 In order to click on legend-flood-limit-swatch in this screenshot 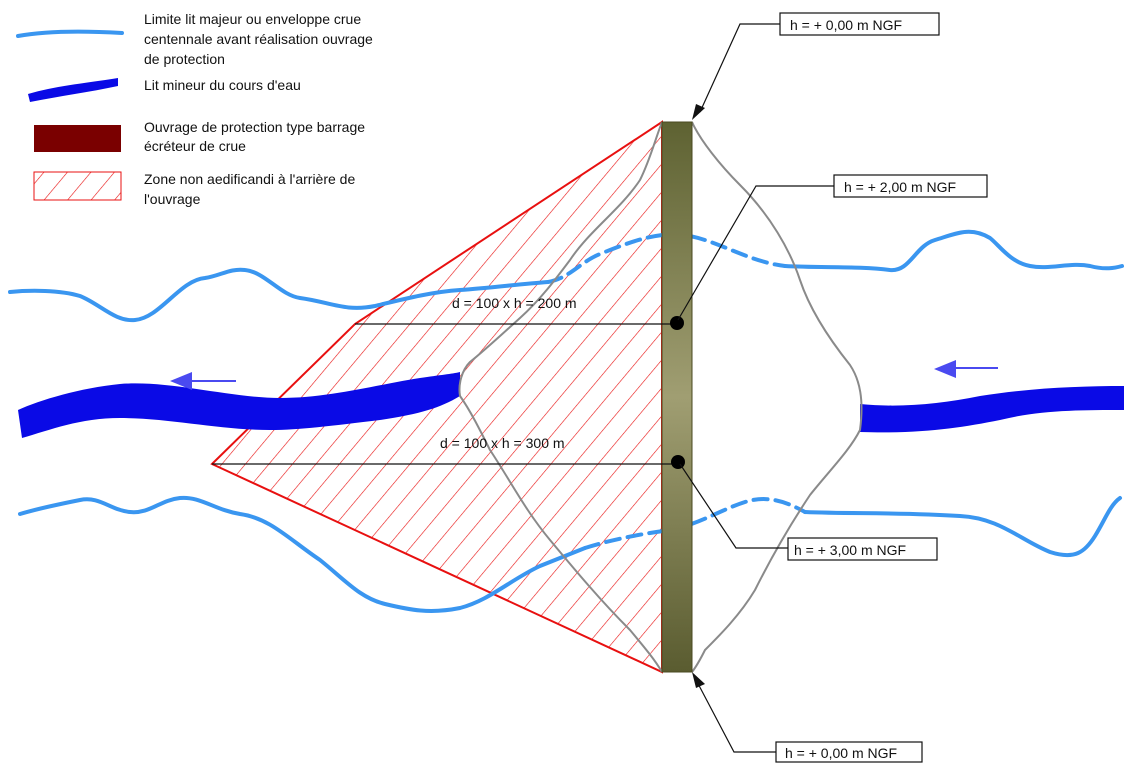, I will do `click(70, 33)`.